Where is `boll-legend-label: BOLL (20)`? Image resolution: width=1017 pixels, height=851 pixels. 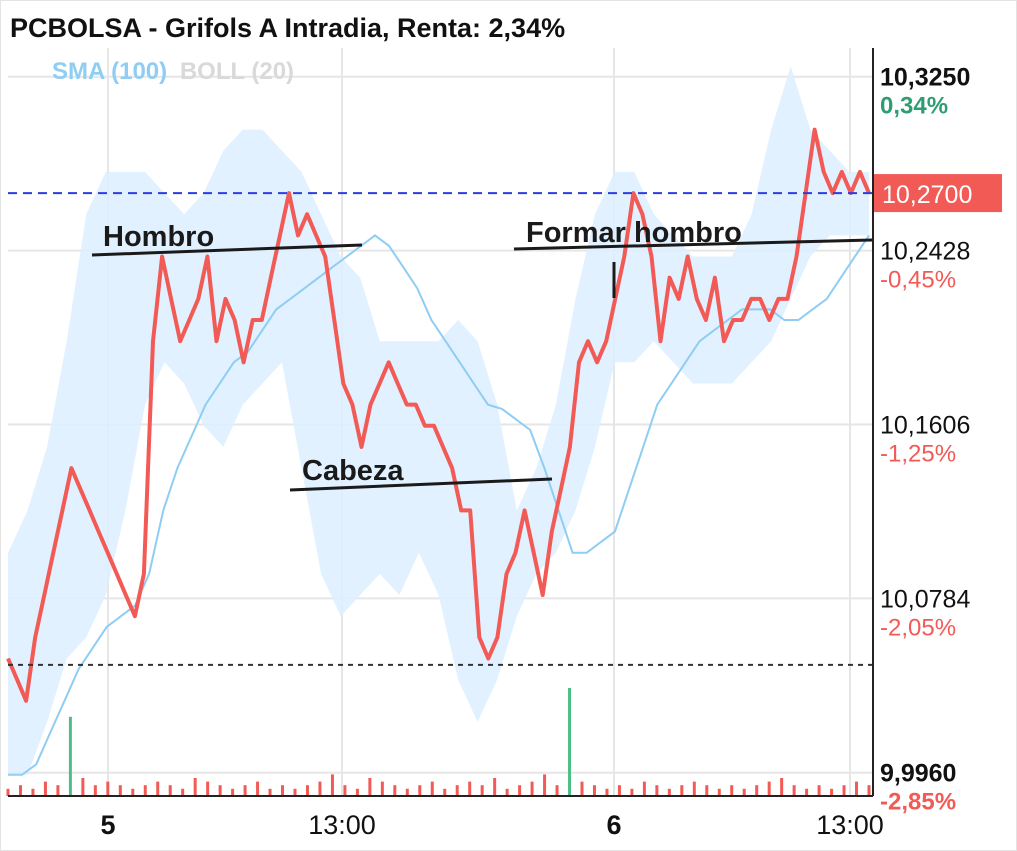
boll-legend-label: BOLL (20) is located at coordinates (237, 71).